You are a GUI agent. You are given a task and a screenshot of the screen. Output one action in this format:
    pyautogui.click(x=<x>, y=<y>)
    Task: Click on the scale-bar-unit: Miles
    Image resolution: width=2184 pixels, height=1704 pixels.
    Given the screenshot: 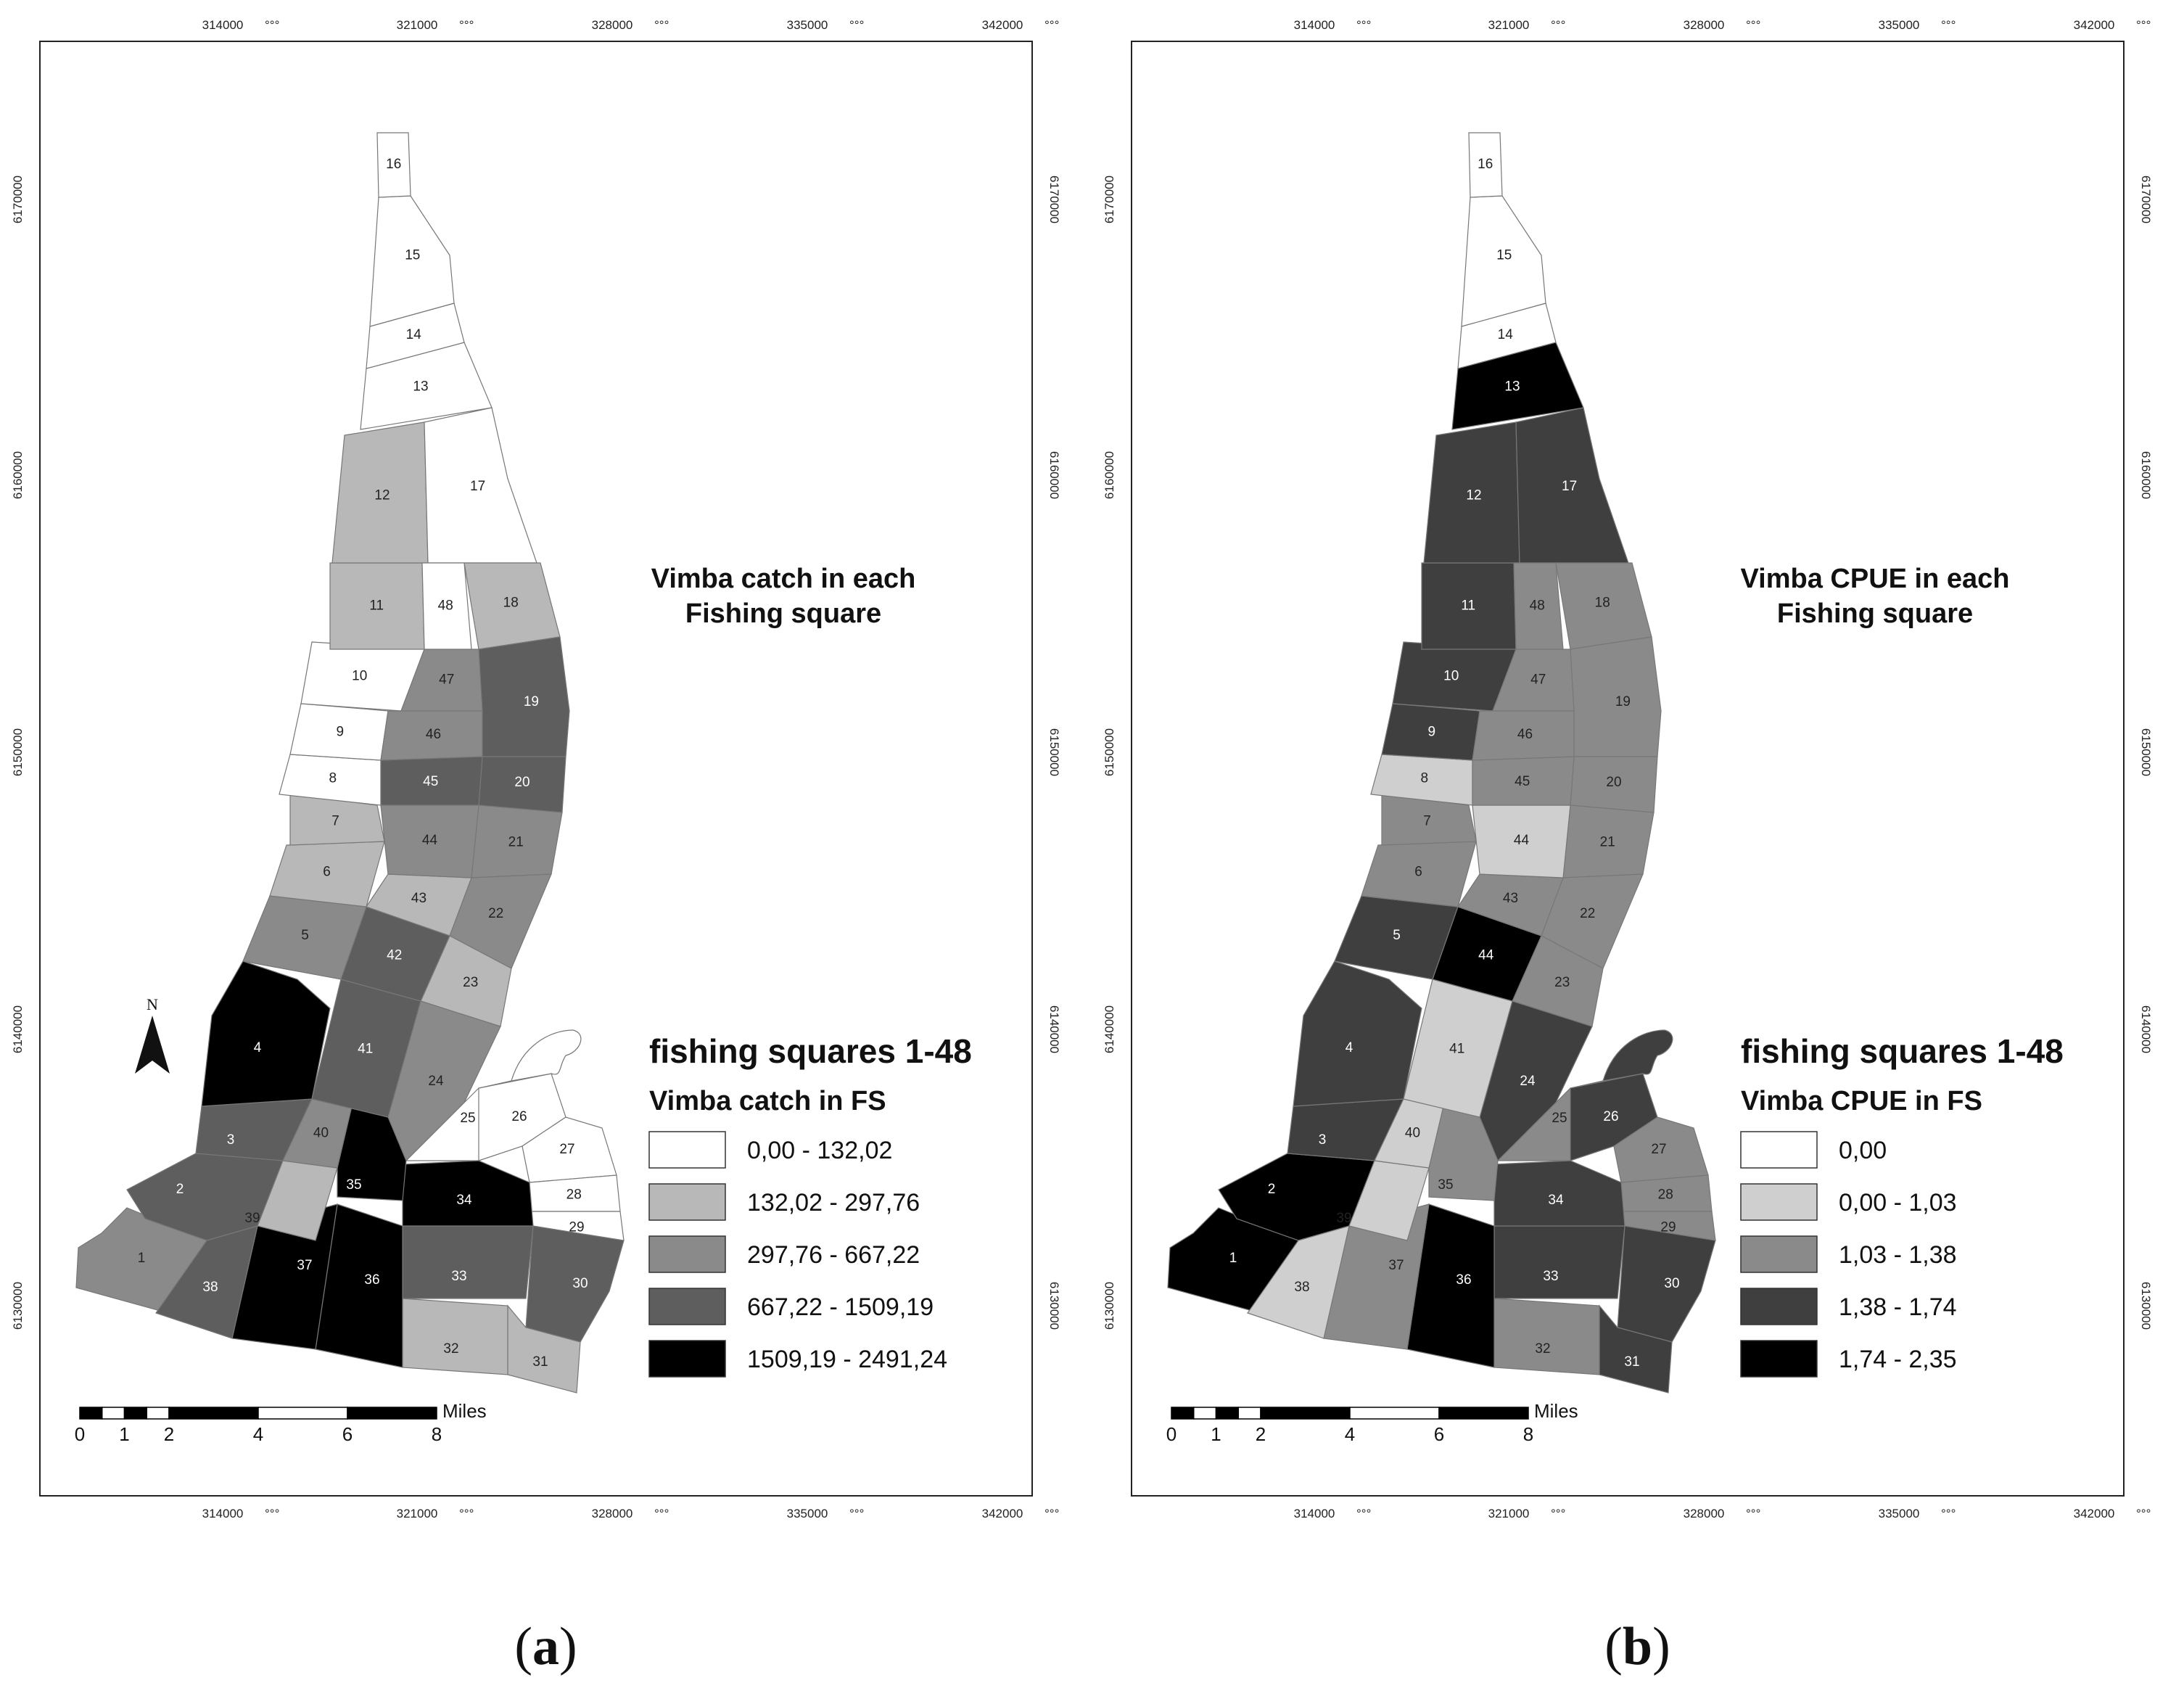 What is the action you would take?
    pyautogui.click(x=464, y=1411)
    